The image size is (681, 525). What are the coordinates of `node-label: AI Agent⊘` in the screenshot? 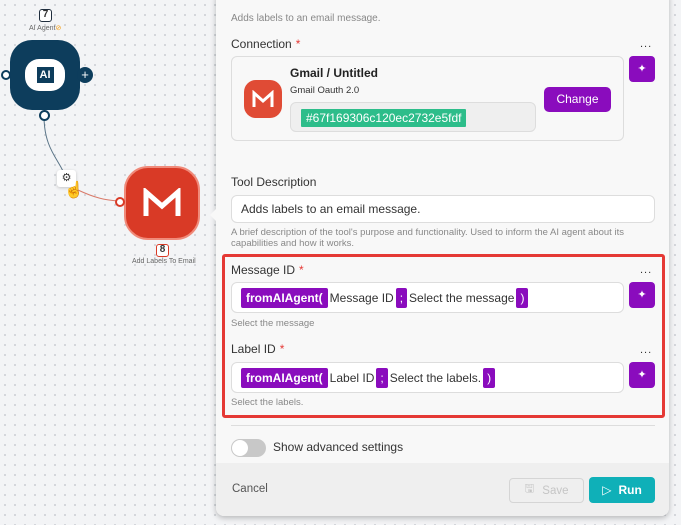 It's located at (45, 28).